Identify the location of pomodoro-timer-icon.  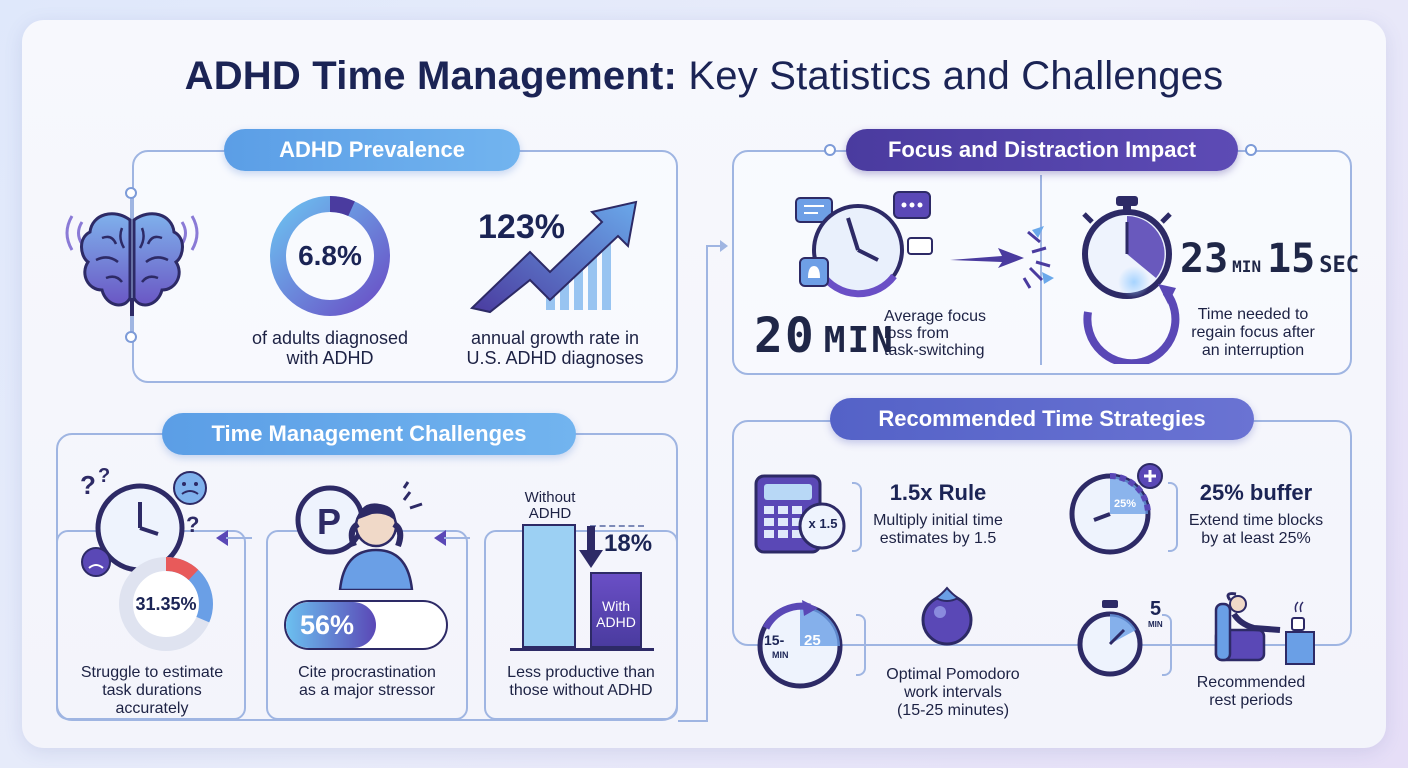
(800, 644).